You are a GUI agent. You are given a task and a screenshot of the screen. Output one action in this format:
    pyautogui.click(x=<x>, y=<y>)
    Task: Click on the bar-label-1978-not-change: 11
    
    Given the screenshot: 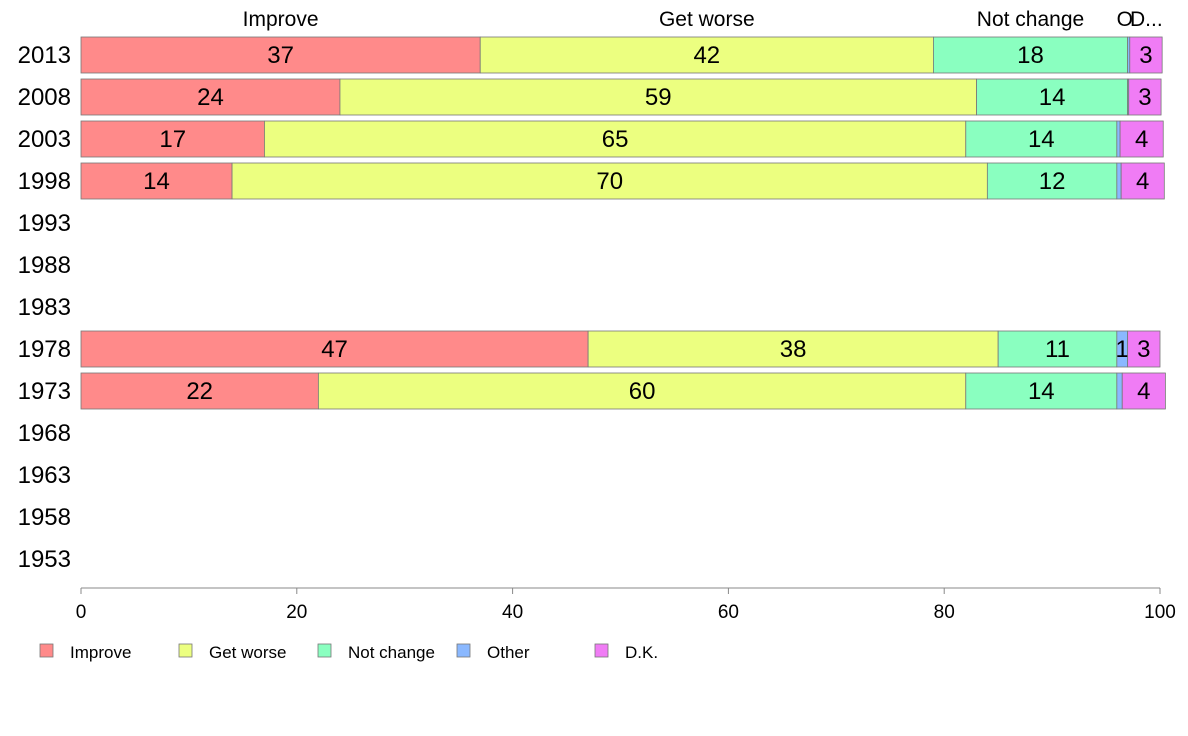 What is the action you would take?
    pyautogui.click(x=1057, y=349)
    